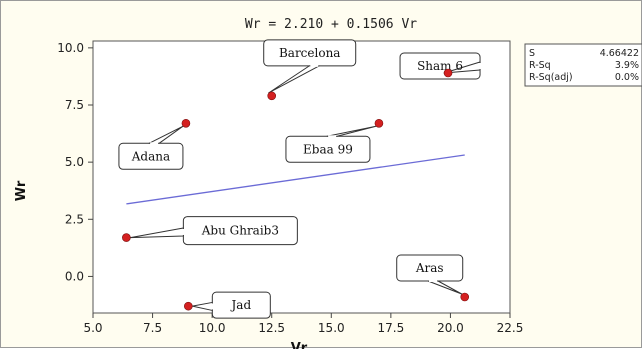  Describe the element at coordinates (150, 156) in the screenshot. I see `point-label: Adana` at that location.